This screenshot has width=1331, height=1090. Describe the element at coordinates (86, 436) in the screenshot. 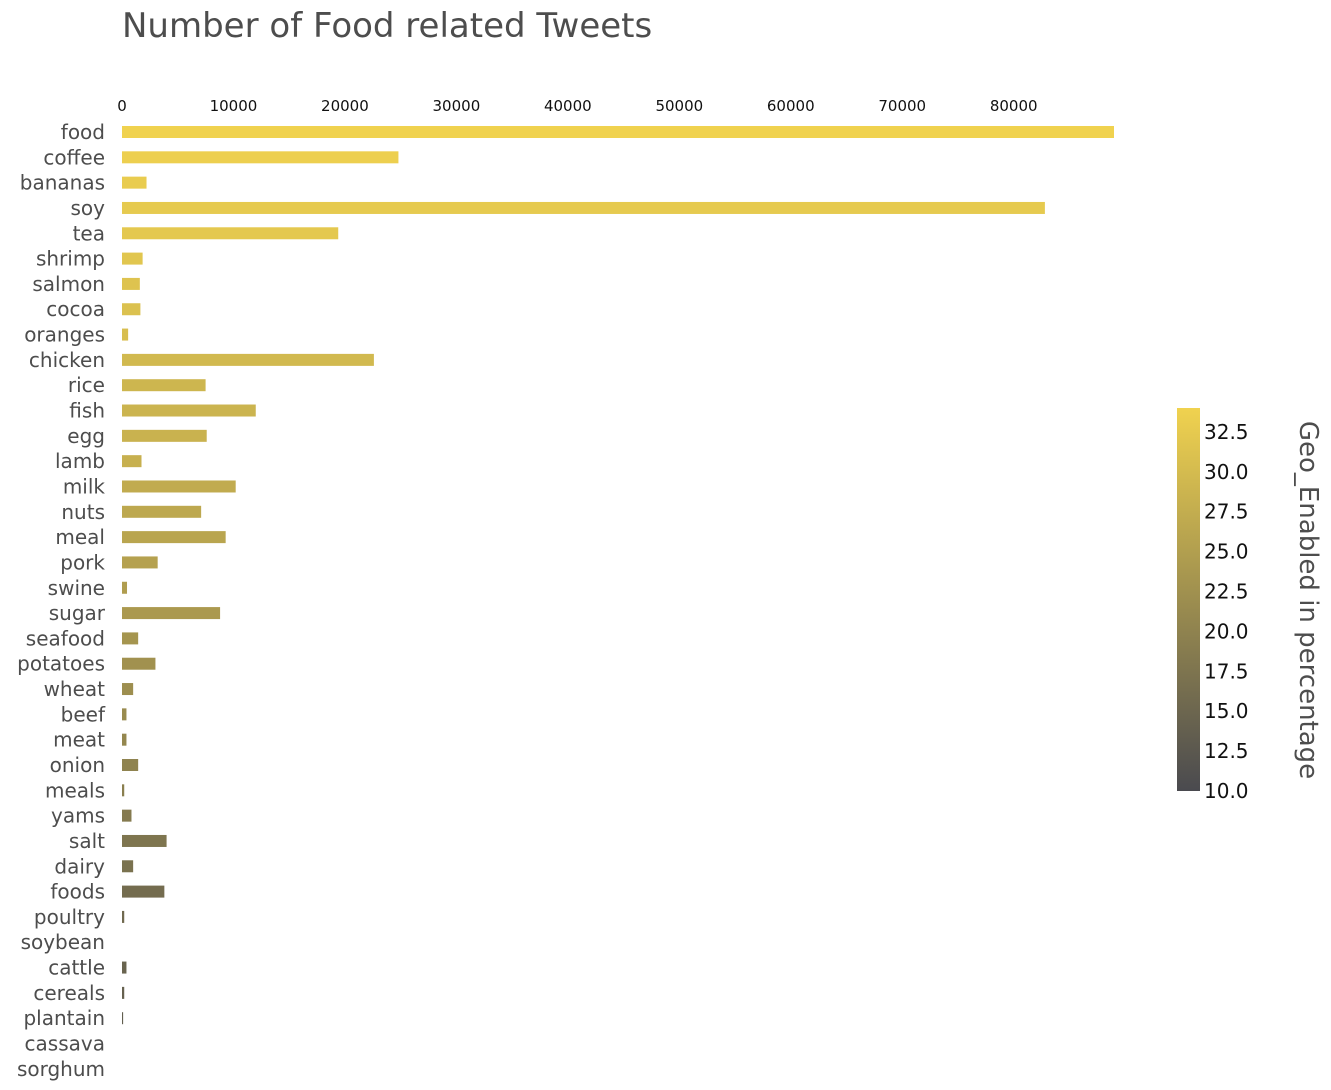

I see `category-label-egg: egg` at that location.